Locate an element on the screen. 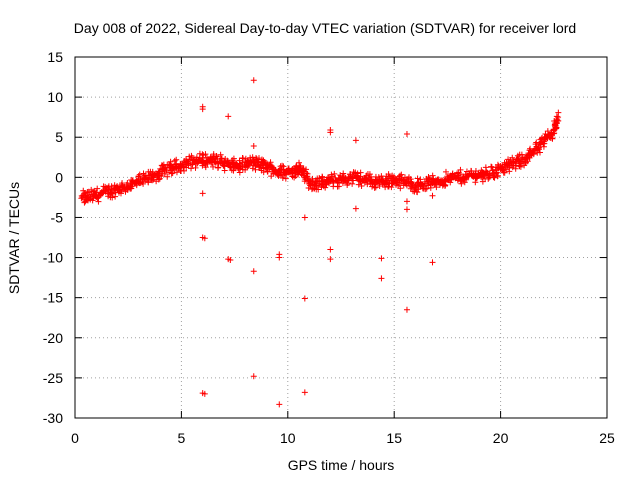  x-tick-label: 20 is located at coordinates (501, 438).